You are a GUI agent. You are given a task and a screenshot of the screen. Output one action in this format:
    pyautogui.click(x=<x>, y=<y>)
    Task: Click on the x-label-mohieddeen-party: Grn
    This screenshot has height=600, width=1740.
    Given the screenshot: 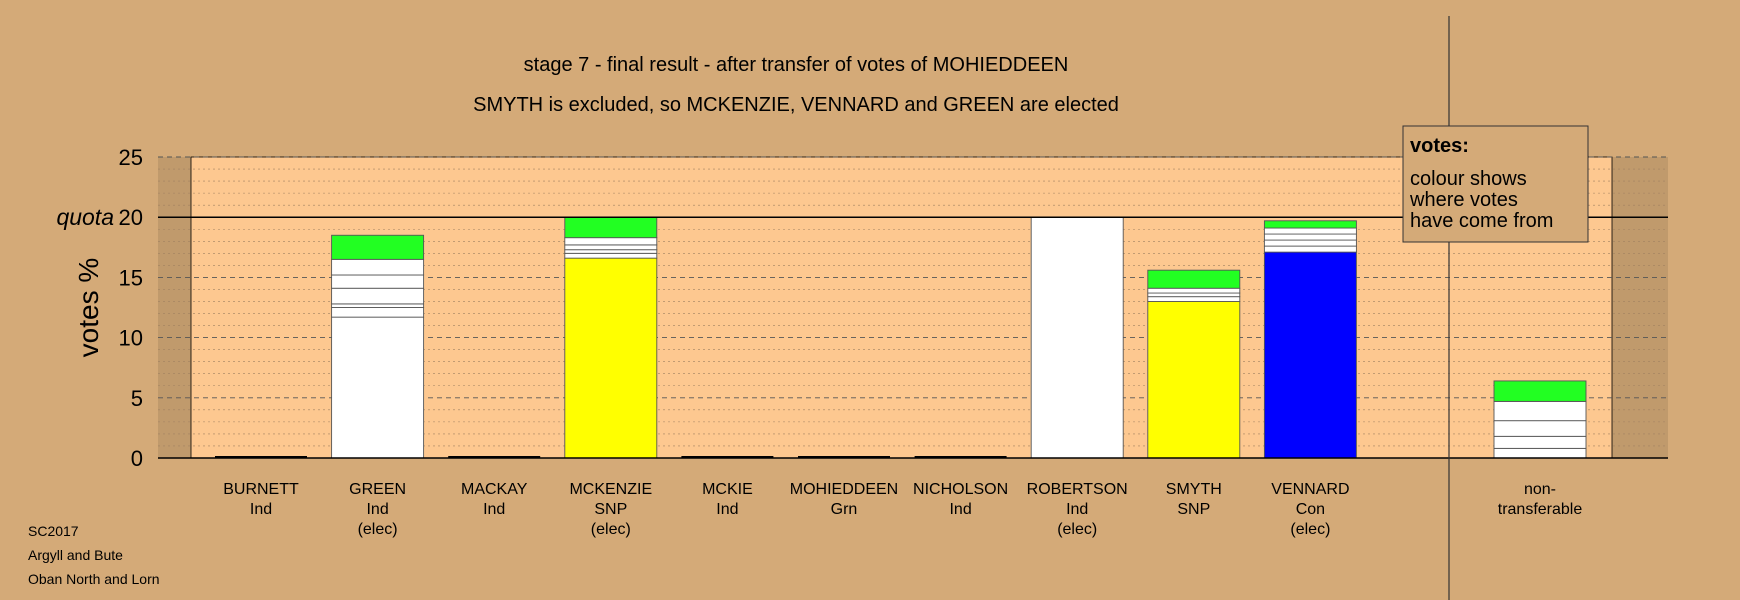 What is the action you would take?
    pyautogui.click(x=844, y=509)
    